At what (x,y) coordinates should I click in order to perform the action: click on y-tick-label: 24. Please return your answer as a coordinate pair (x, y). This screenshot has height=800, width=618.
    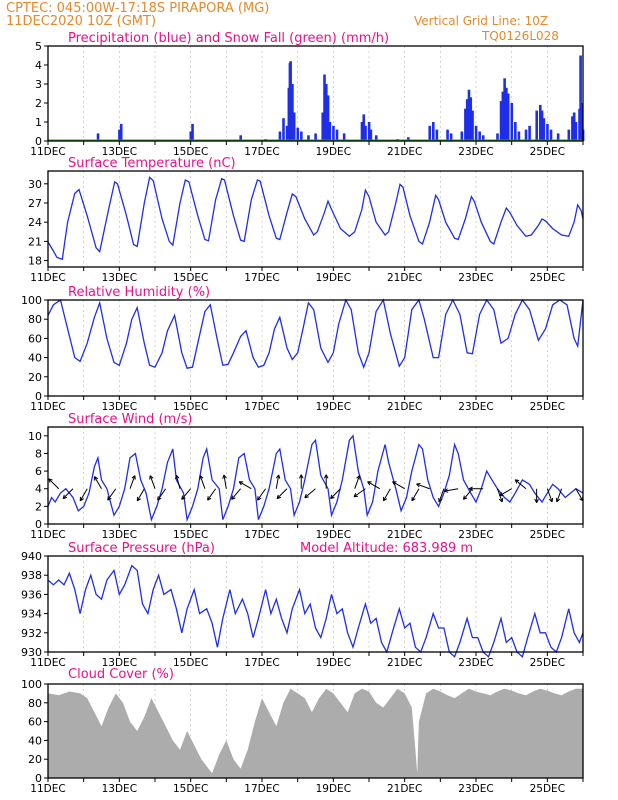
    Looking at the image, I should click on (35, 222).